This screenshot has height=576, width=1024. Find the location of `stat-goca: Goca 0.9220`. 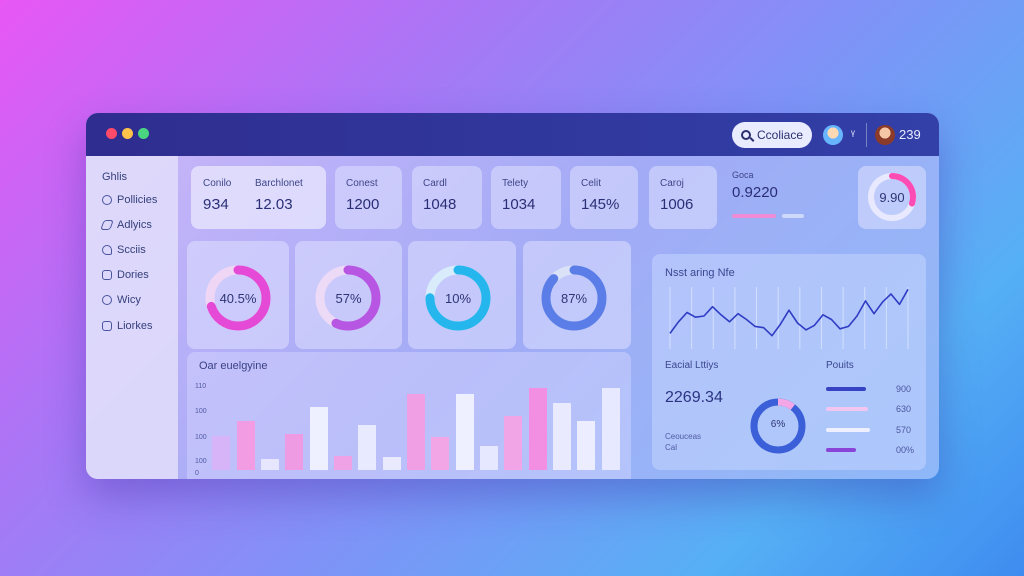

stat-goca: Goca 0.9220 is located at coordinates (776, 197).